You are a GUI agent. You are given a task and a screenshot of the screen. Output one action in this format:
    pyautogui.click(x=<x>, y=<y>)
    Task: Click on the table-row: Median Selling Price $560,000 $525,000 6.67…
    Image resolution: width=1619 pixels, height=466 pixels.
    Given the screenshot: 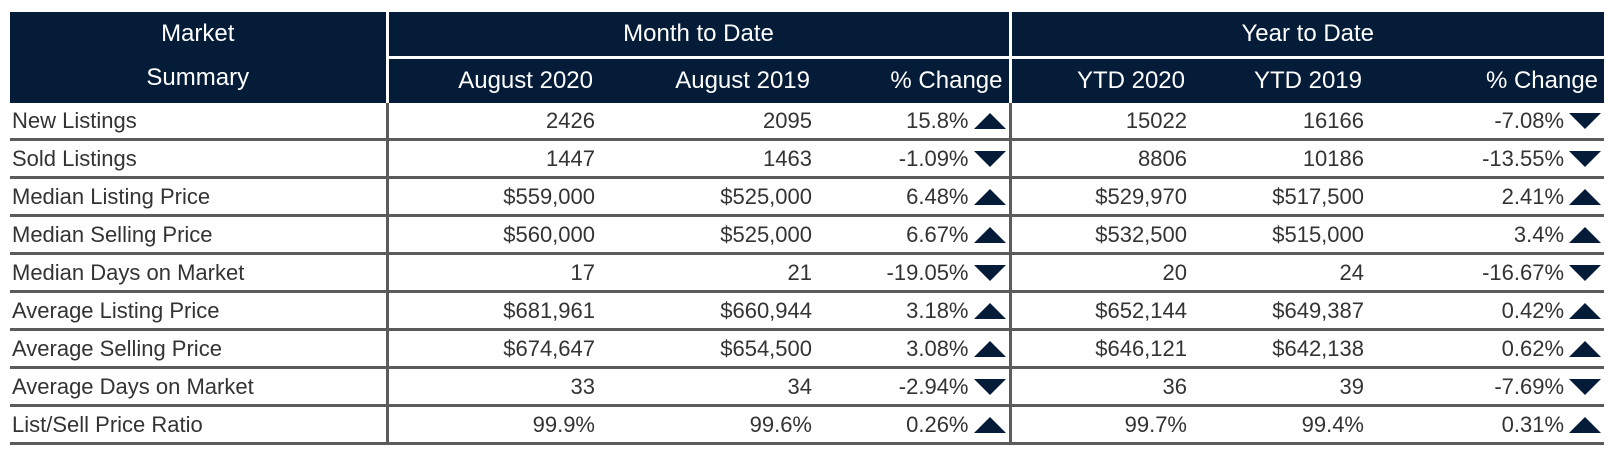 What is the action you would take?
    pyautogui.click(x=807, y=235)
    